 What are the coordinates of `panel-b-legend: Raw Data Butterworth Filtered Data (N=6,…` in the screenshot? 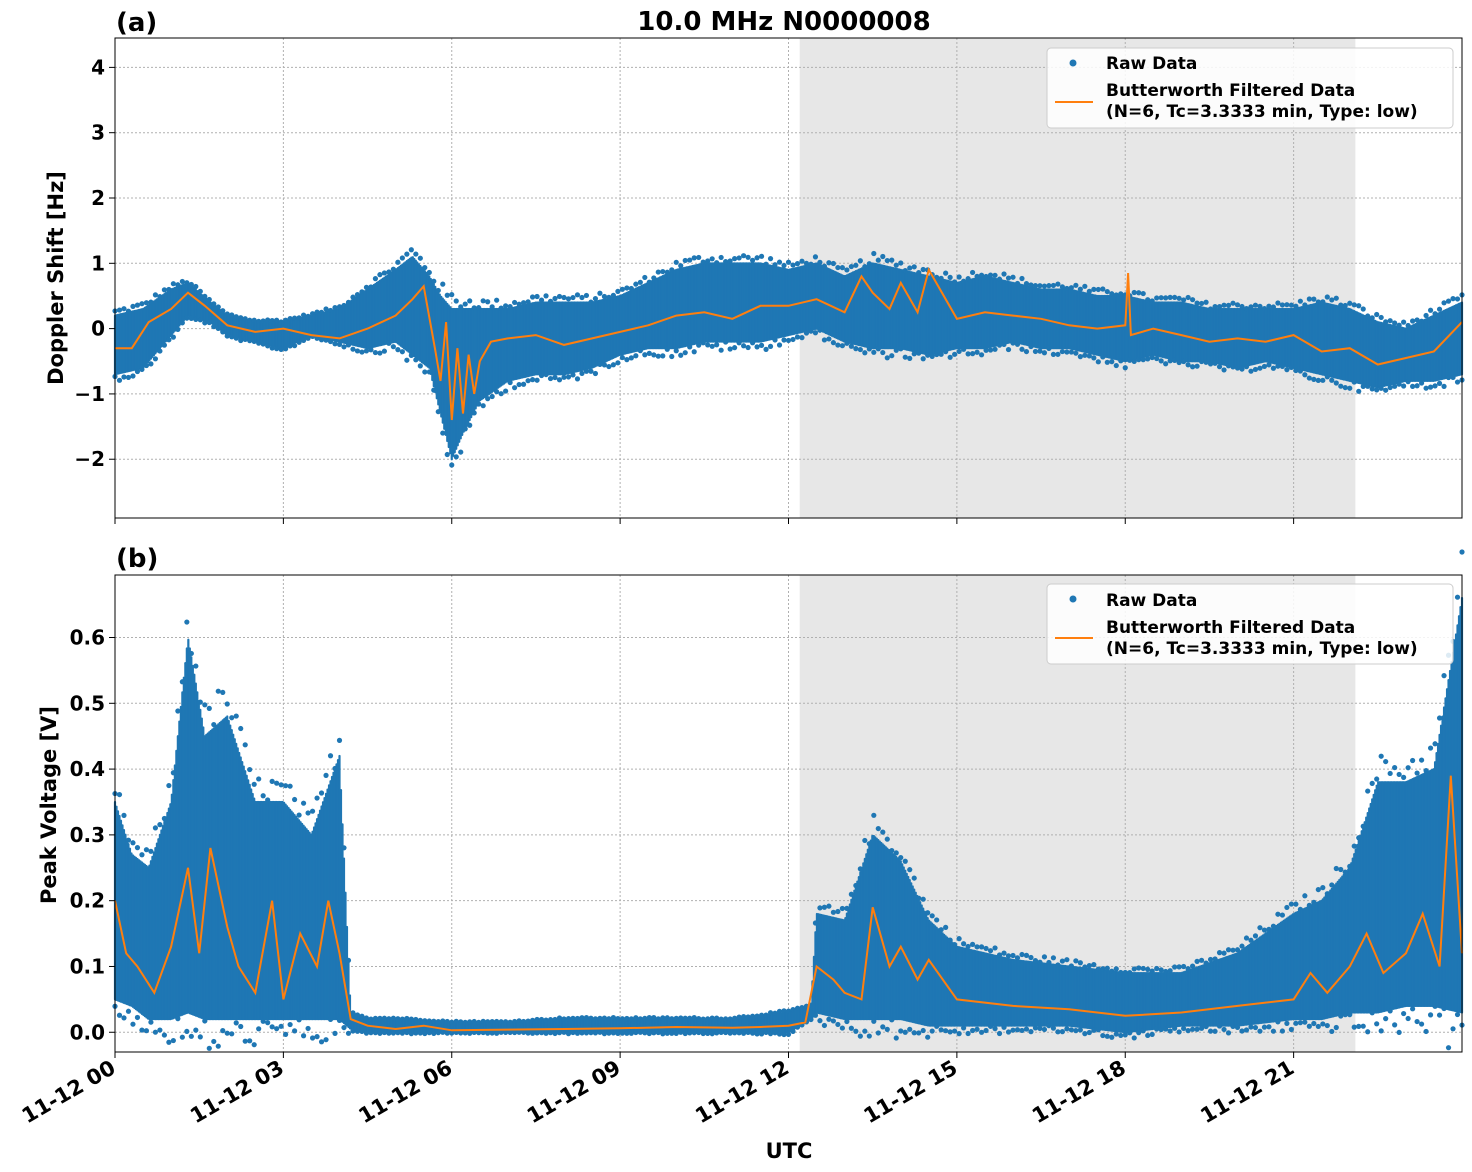 It's located at (1250, 624).